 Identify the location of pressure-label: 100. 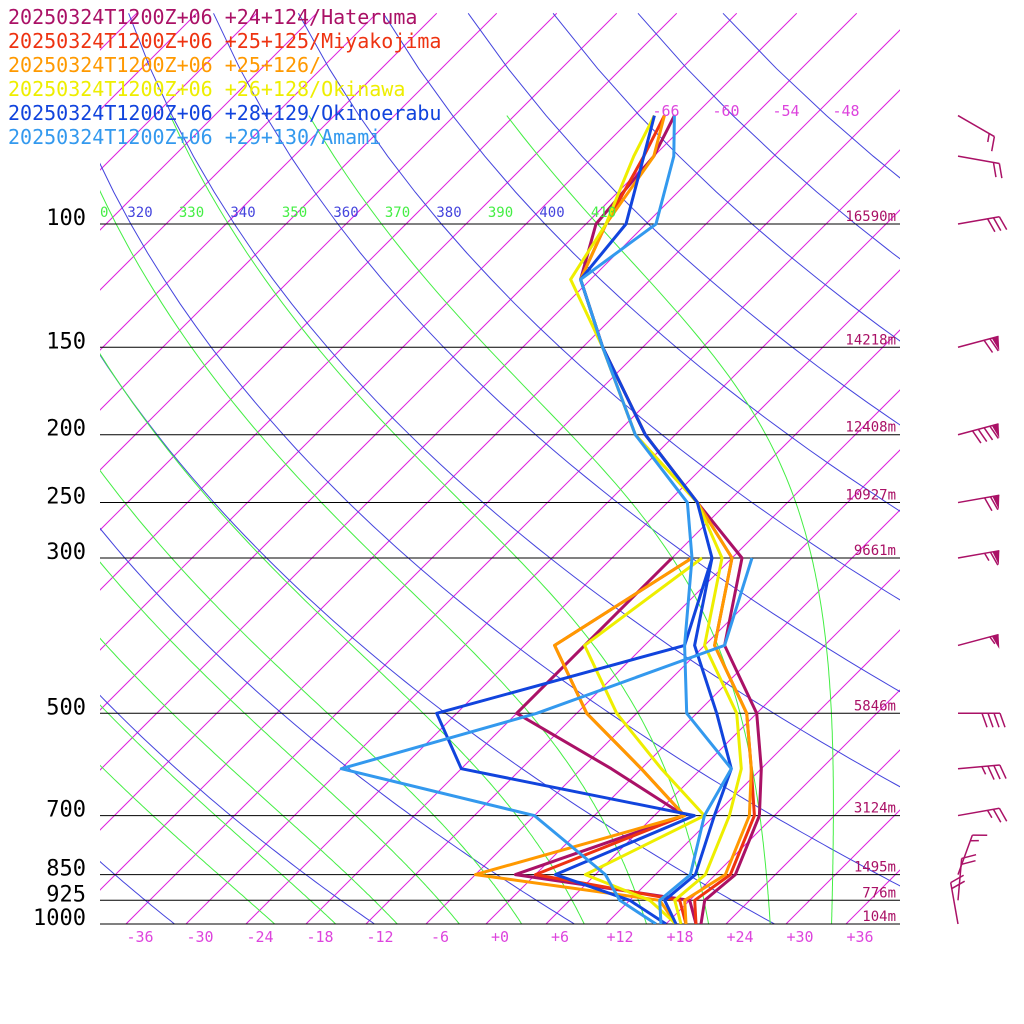
(66, 218).